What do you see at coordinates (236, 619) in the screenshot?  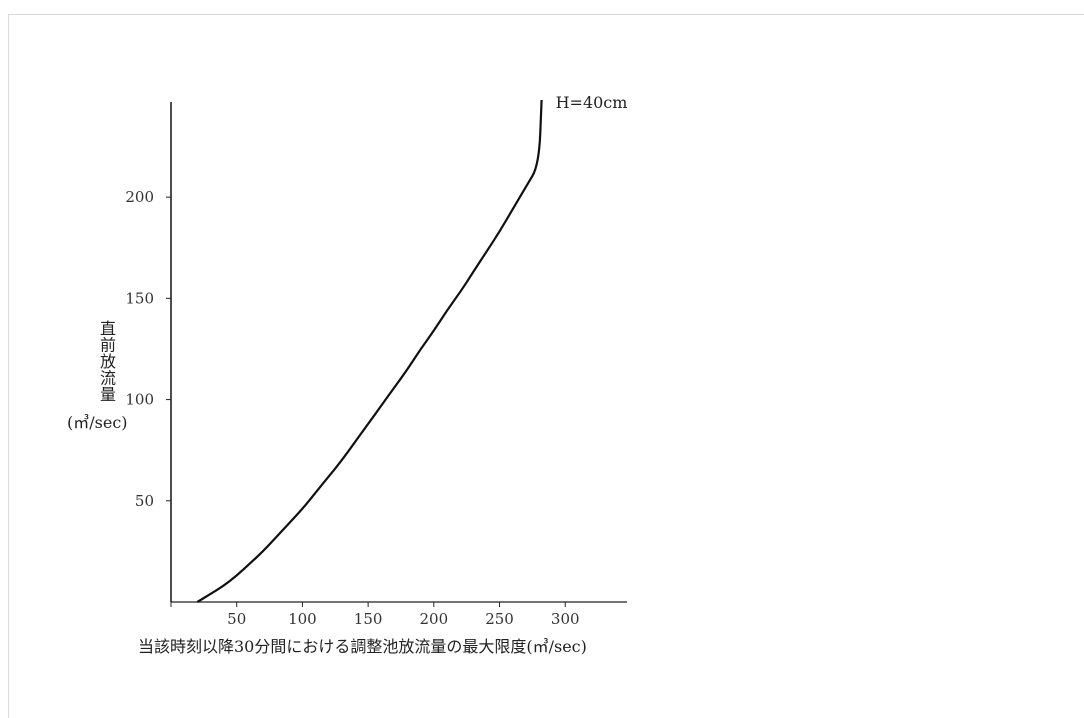 I see `x-tick-label: 50` at bounding box center [236, 619].